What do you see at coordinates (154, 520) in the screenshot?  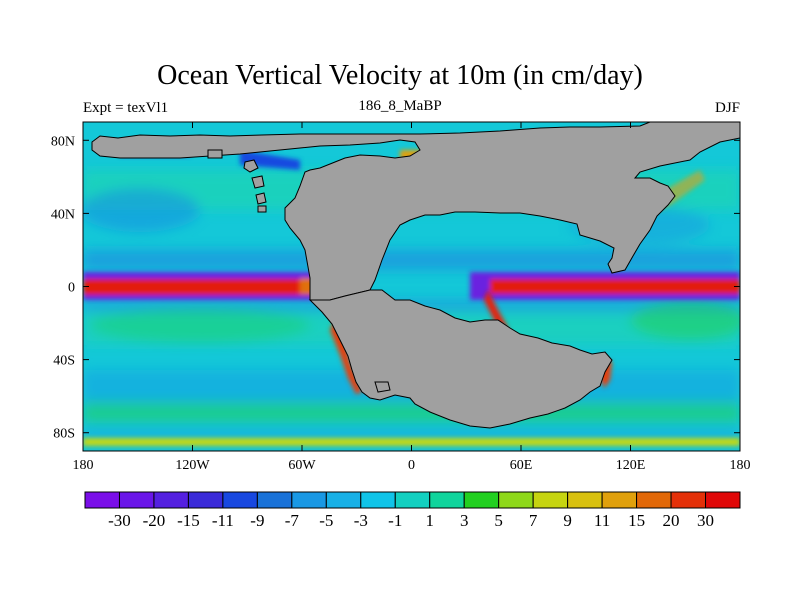 I see `colorbar-label: -20` at bounding box center [154, 520].